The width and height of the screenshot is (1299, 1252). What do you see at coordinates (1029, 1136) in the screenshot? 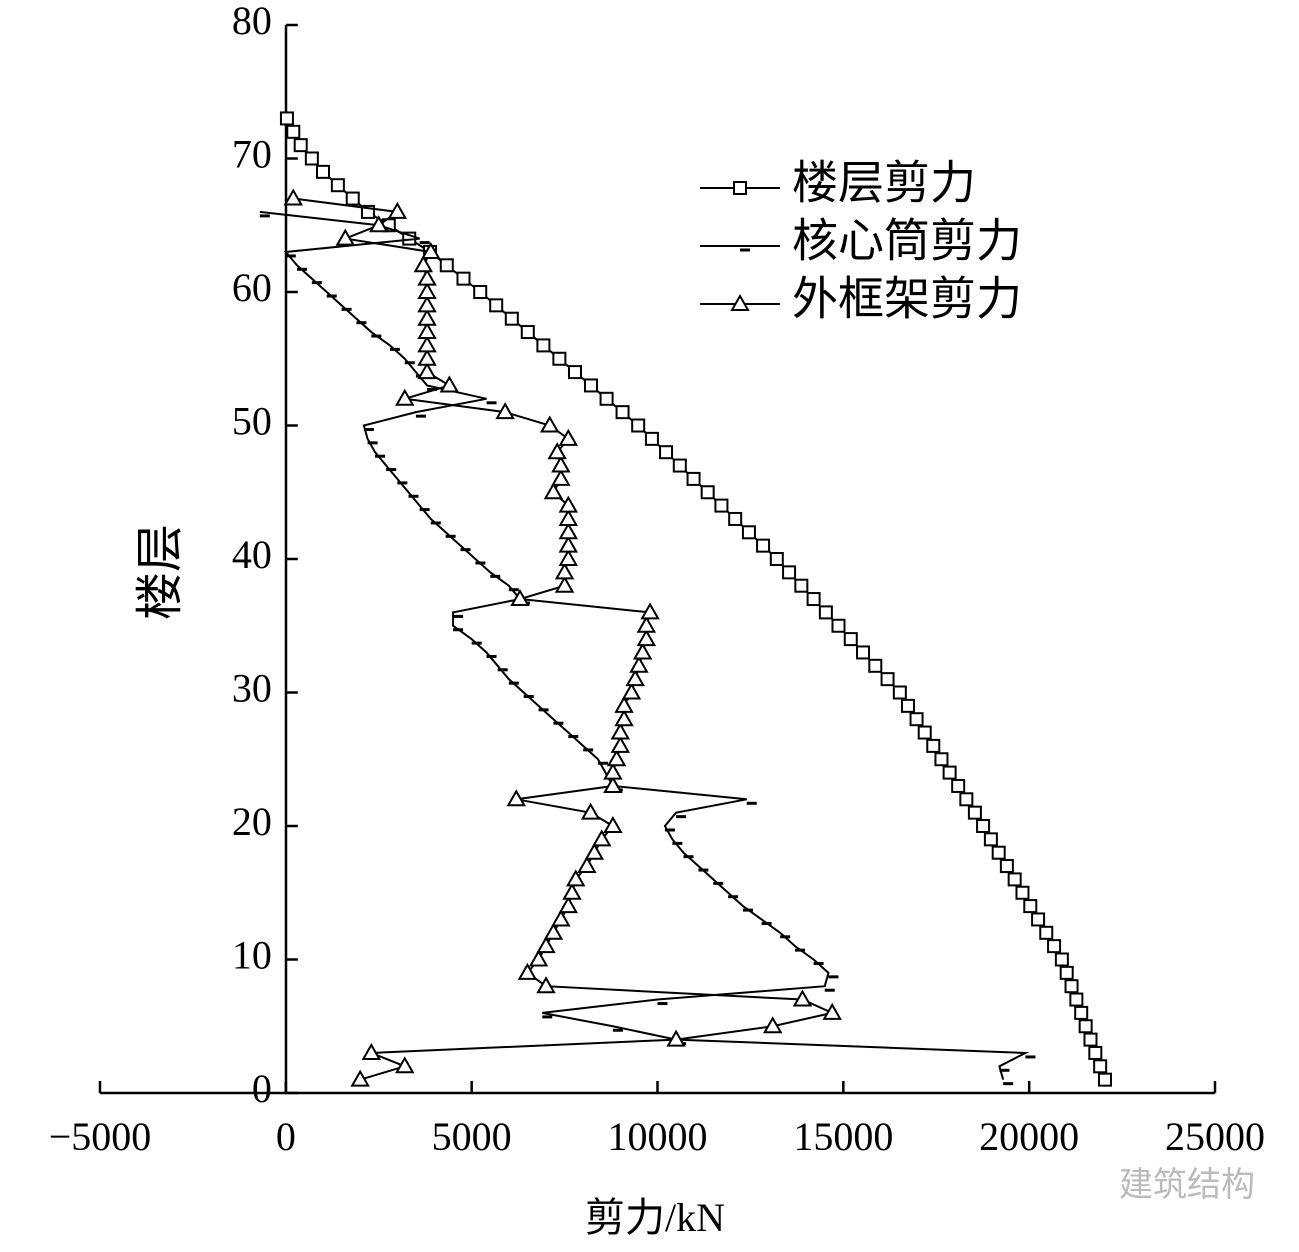
I see `x-tick-label: 20000` at bounding box center [1029, 1136].